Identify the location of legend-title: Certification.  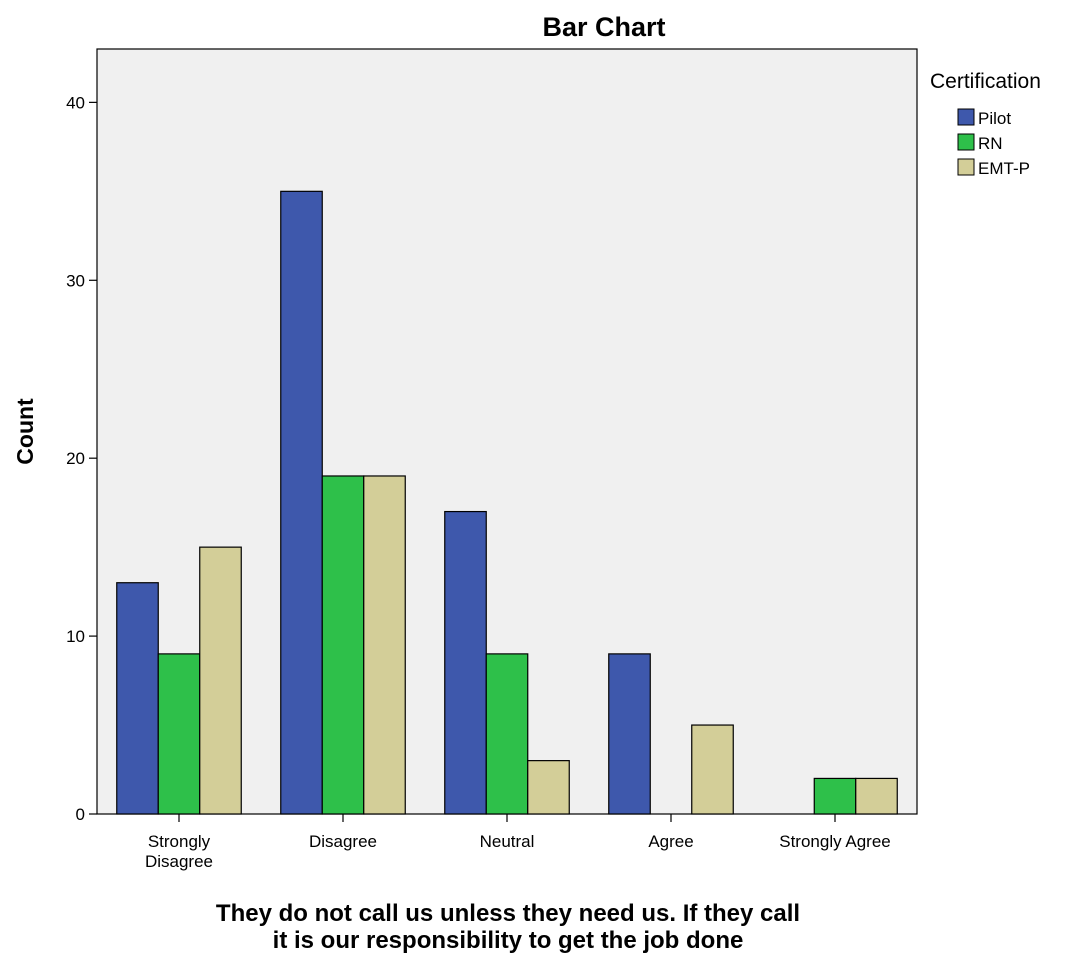
(985, 81).